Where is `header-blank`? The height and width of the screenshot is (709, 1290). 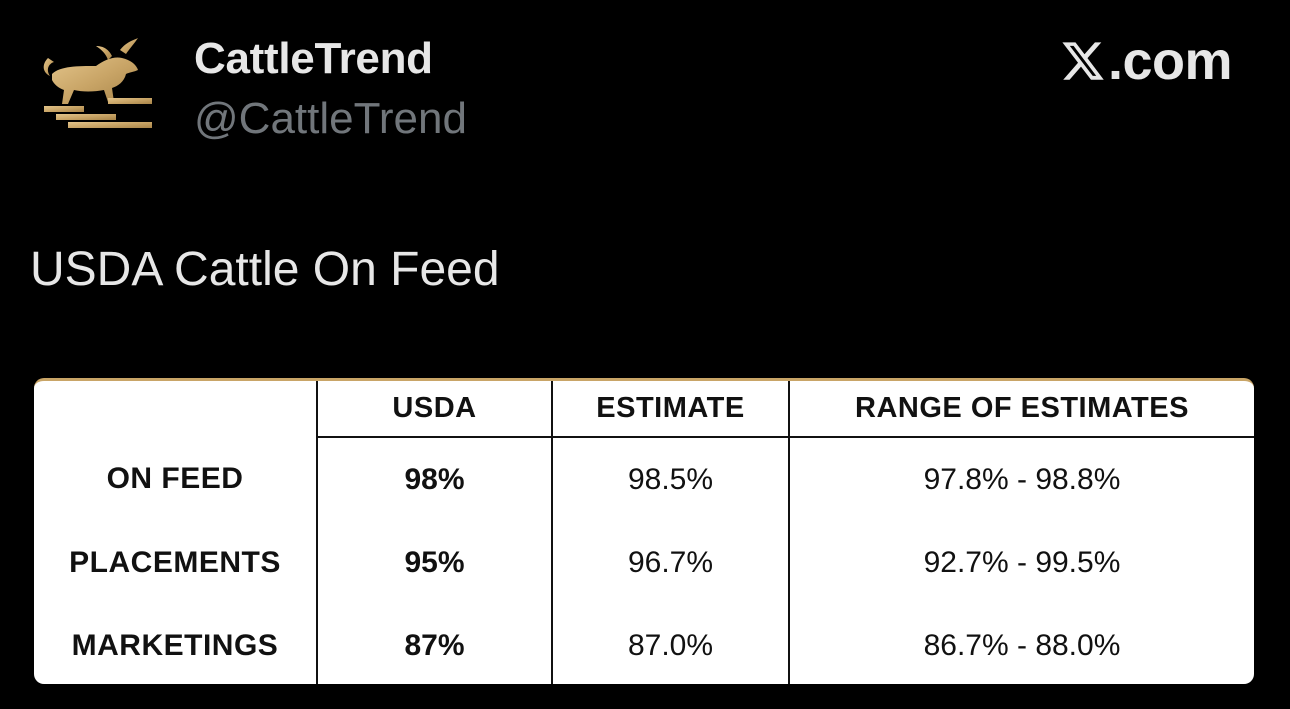 header-blank is located at coordinates (175, 409).